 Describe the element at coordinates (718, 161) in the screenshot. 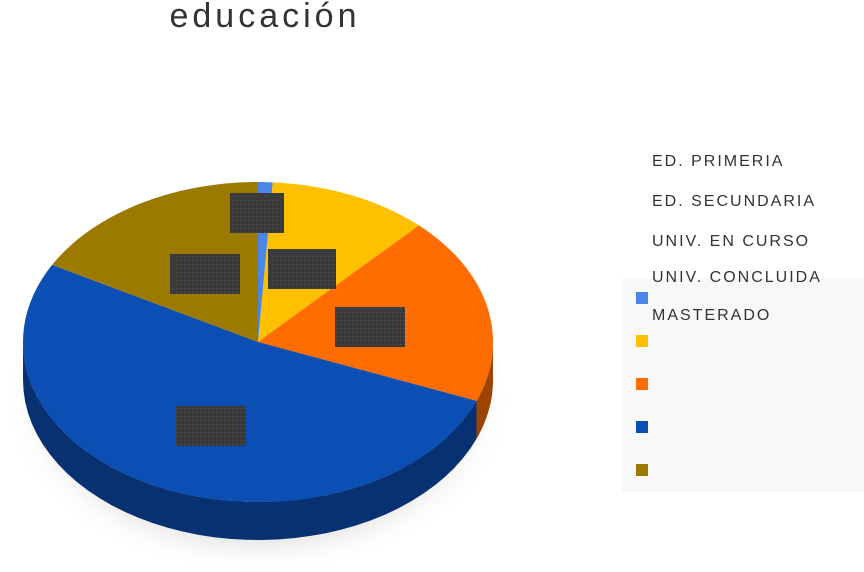

I see `legend-label: ED. PRIMERIA` at that location.